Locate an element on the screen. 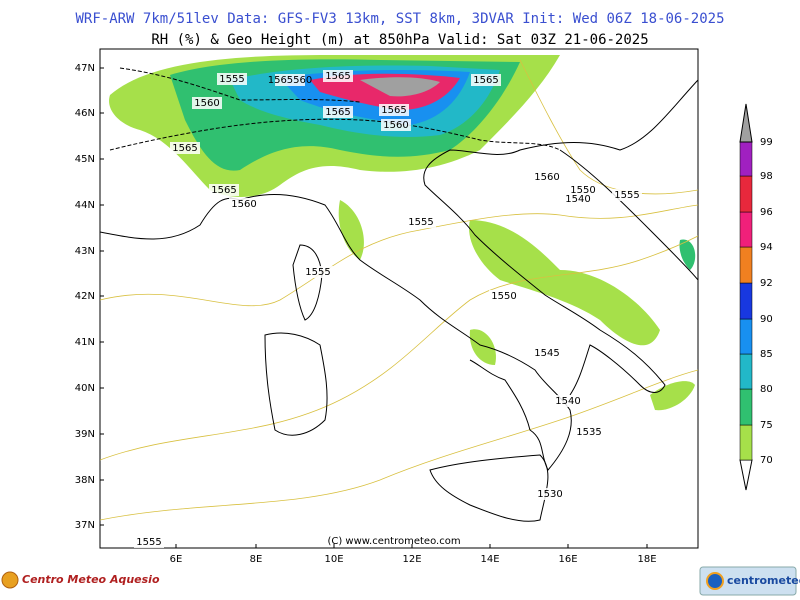  longitude-label: 12E is located at coordinates (411, 559).